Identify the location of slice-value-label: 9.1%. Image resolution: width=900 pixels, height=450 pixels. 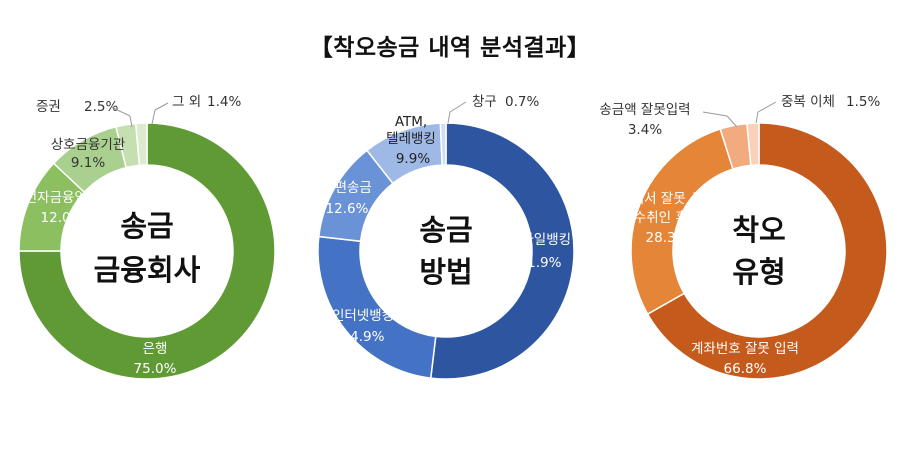
(88, 163).